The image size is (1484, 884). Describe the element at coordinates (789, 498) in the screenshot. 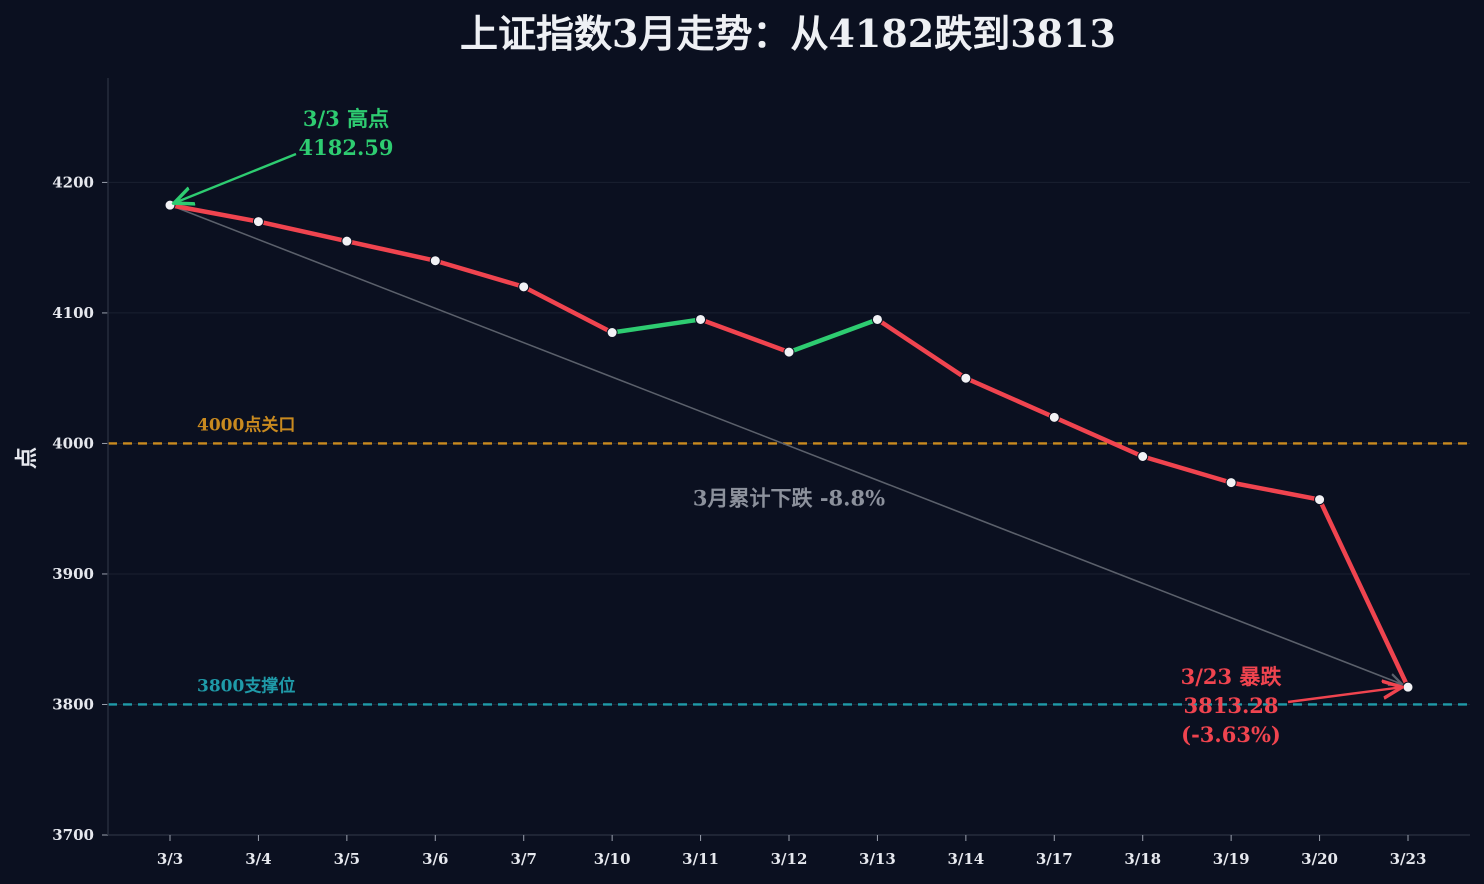

I see `trend-label: 3月累计下跌 -8.8%` at that location.